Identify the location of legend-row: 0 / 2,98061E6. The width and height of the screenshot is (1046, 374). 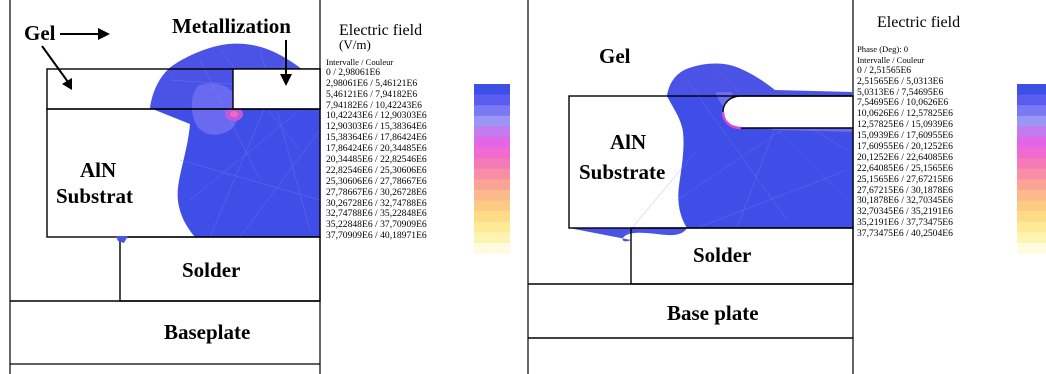
(353, 72).